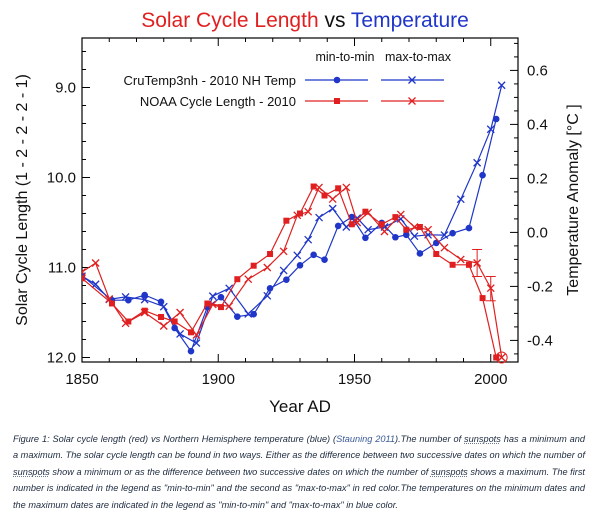 The image size is (593, 530). Describe the element at coordinates (210, 80) in the screenshot. I see `legend-entry-label-0: CruTemp3nh - 2010 NH Temp` at that location.